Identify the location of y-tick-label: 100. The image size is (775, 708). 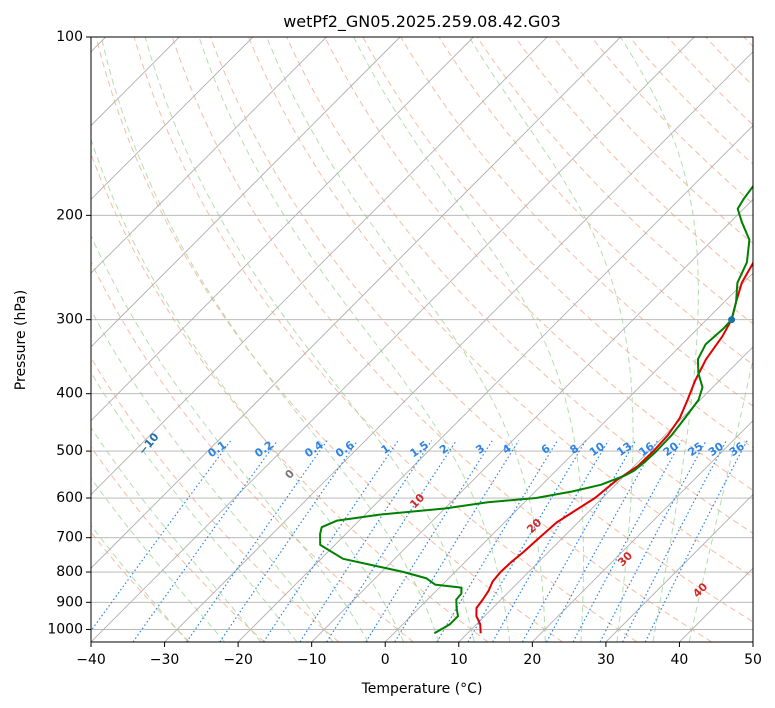
(69, 37).